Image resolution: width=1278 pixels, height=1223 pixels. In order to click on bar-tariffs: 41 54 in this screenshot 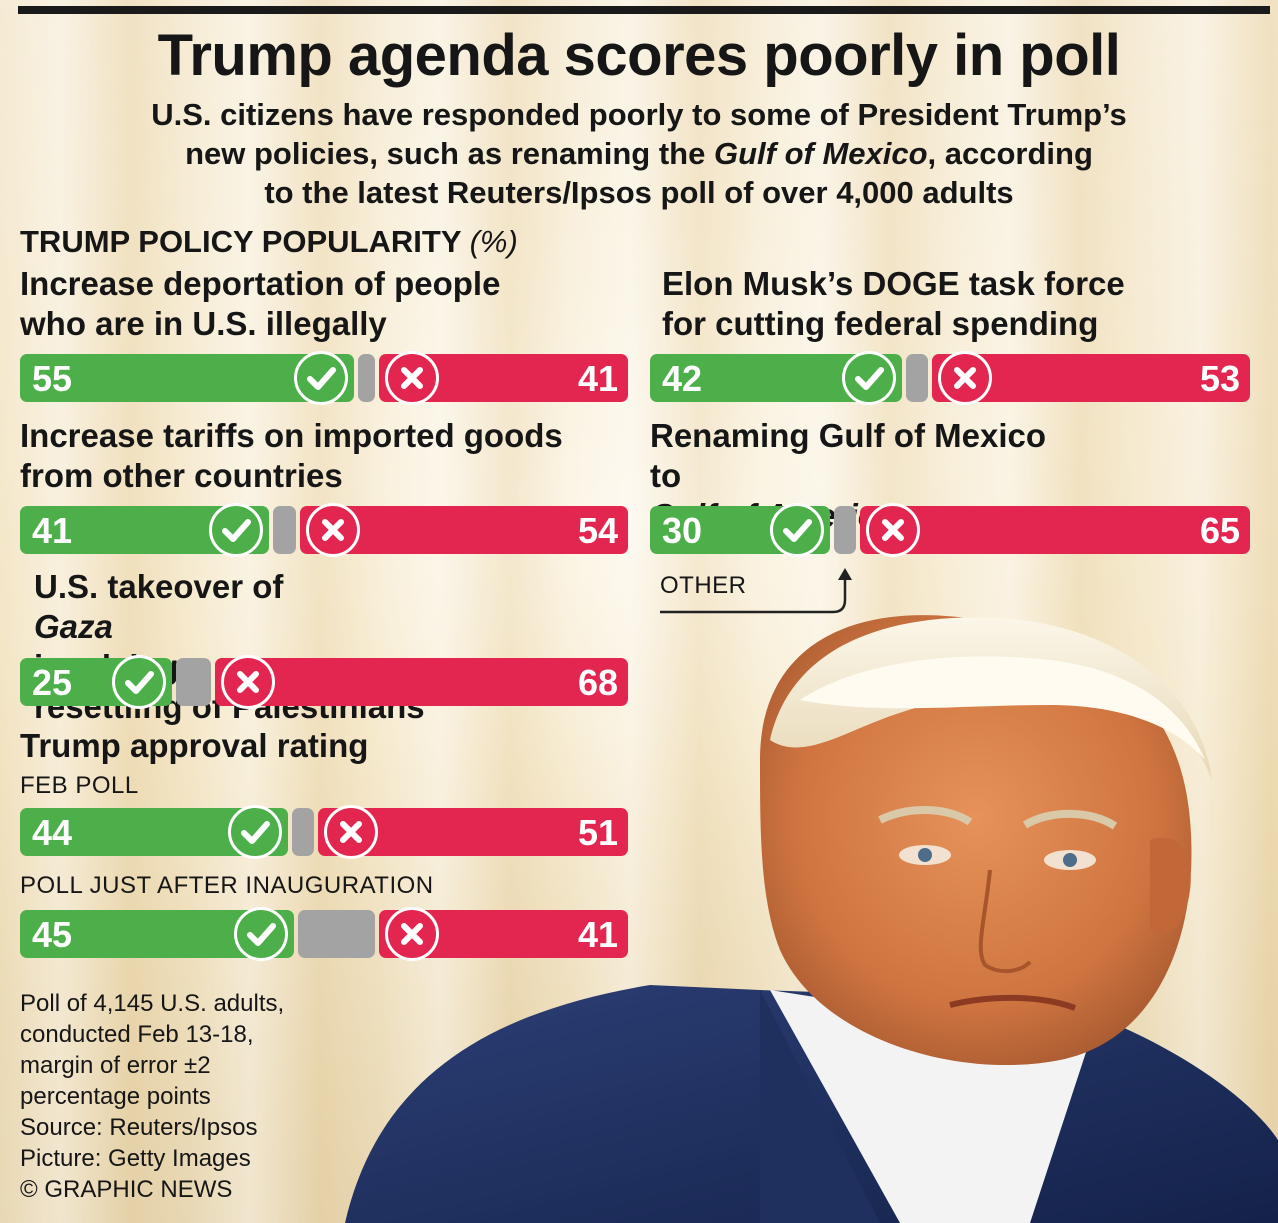, I will do `click(324, 530)`.